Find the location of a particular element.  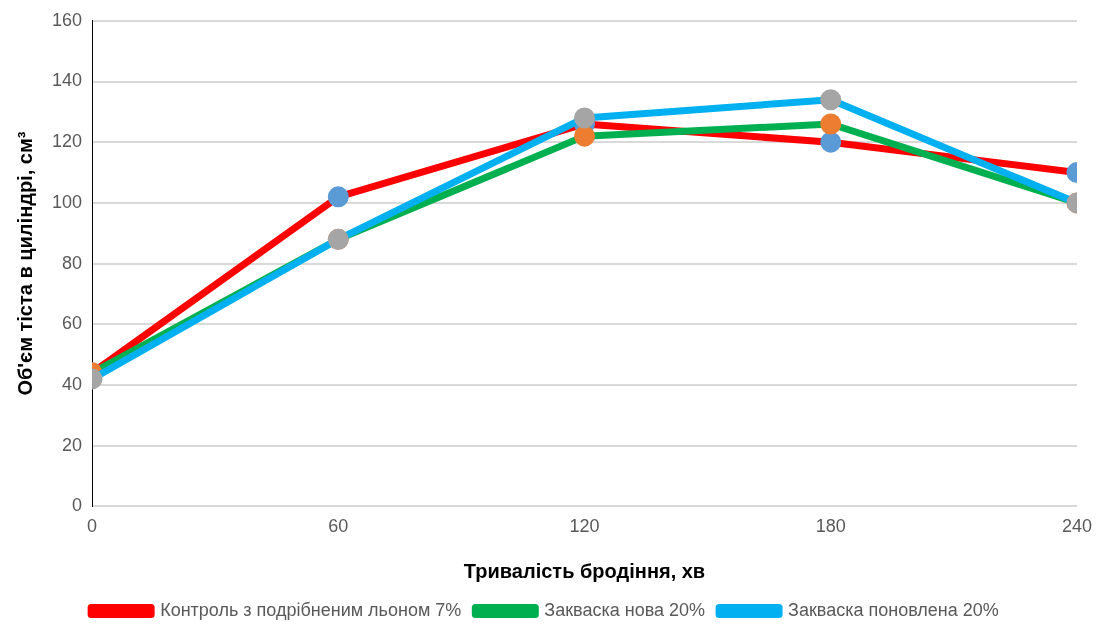

y-tick-label: 60 is located at coordinates (72, 323).